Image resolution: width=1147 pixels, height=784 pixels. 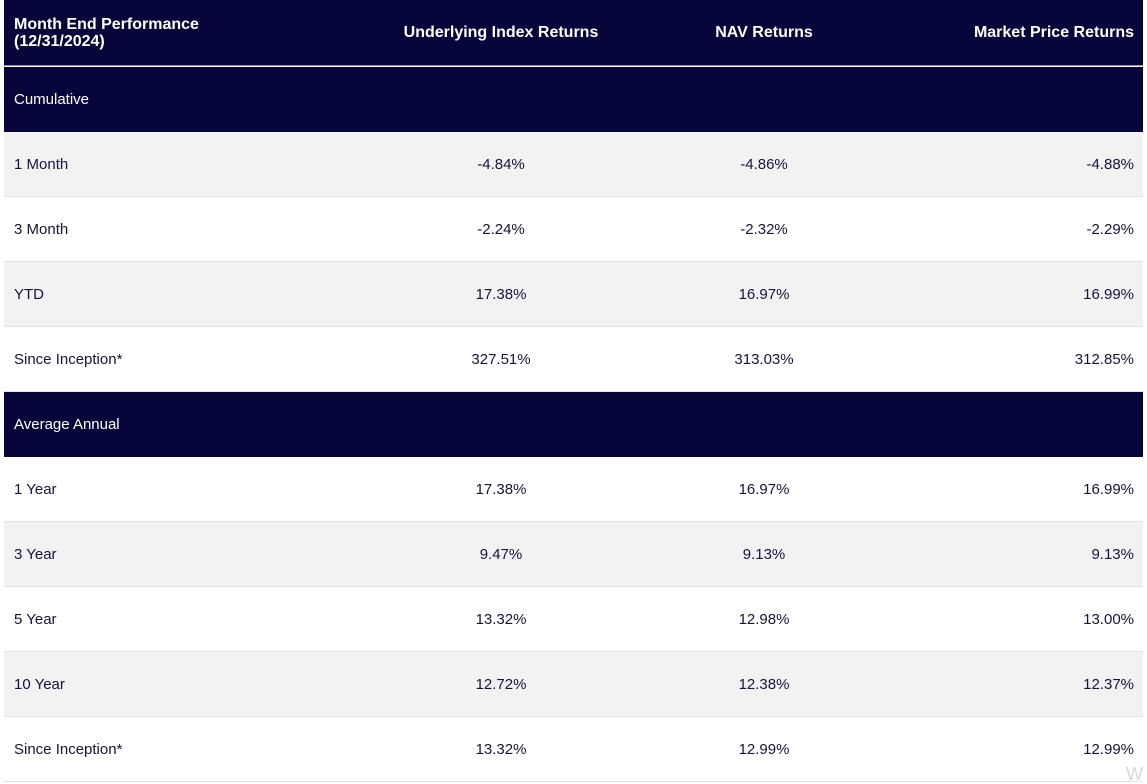 I want to click on data-row: 1 Month -4.84% -4.86% -4.88%, so click(x=573, y=164).